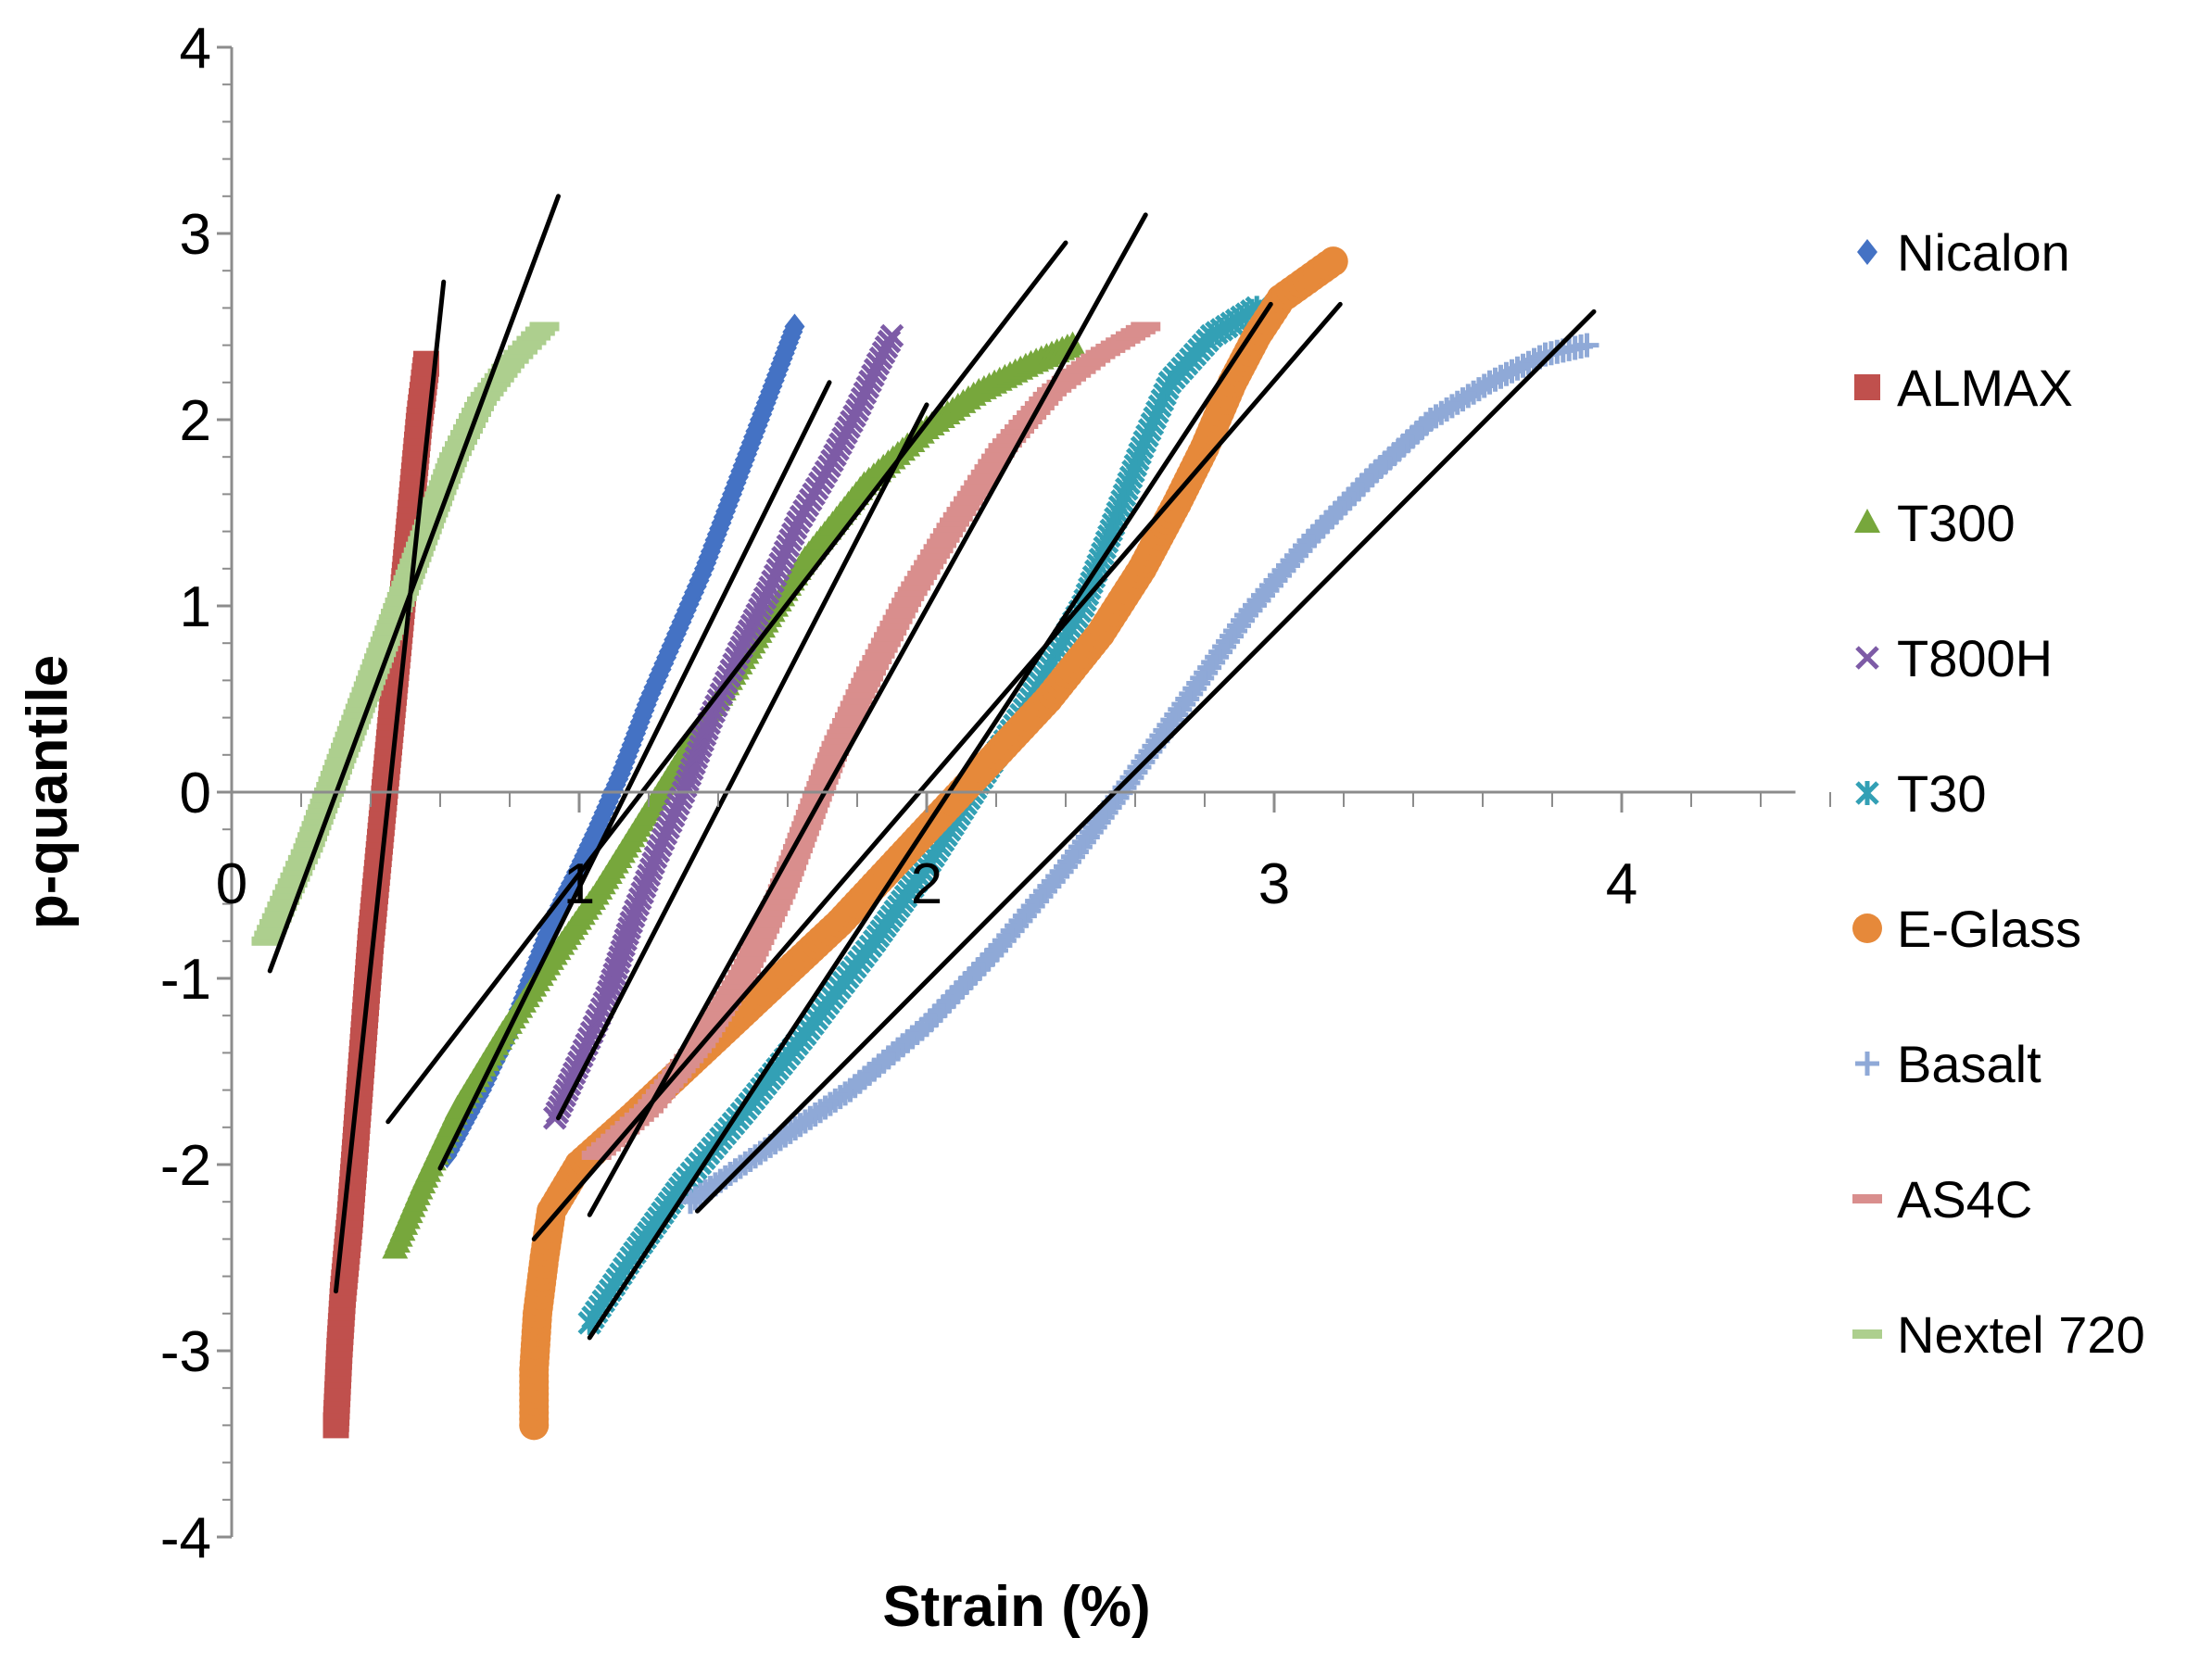  I want to click on y-tick-label: -2, so click(185, 1166).